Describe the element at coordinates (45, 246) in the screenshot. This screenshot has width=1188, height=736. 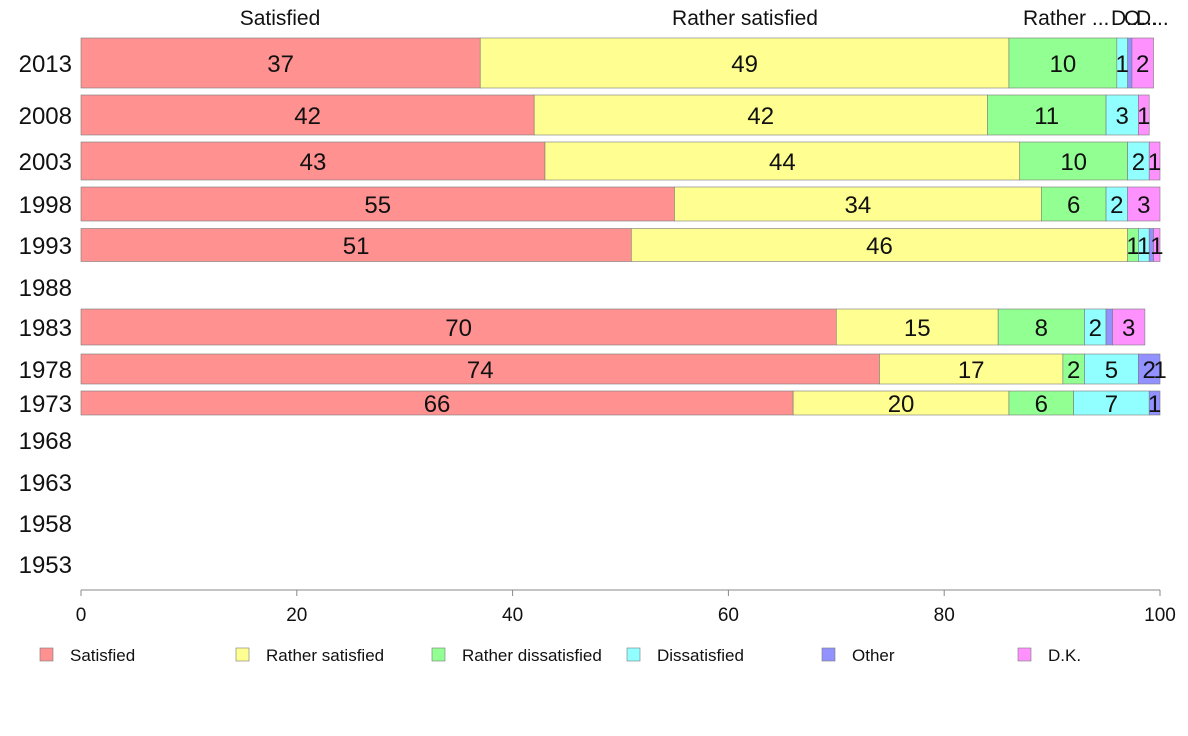
I see `year-label-1993: 1993` at that location.